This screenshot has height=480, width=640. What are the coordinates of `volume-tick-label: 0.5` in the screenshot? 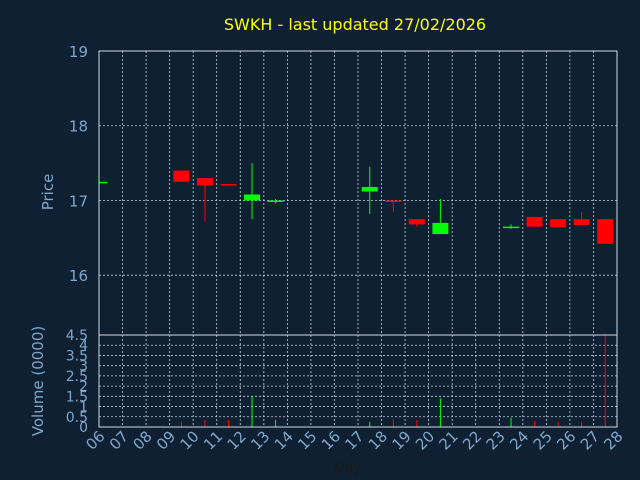 It's located at (77, 418).